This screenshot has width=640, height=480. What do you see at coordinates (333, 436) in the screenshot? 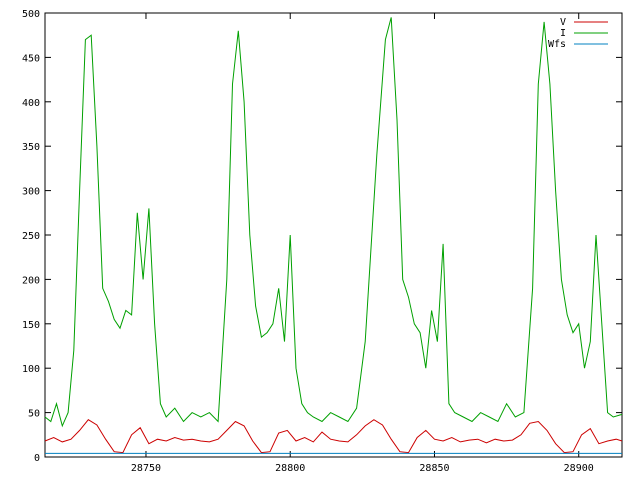
I see `series-line-v` at bounding box center [333, 436].